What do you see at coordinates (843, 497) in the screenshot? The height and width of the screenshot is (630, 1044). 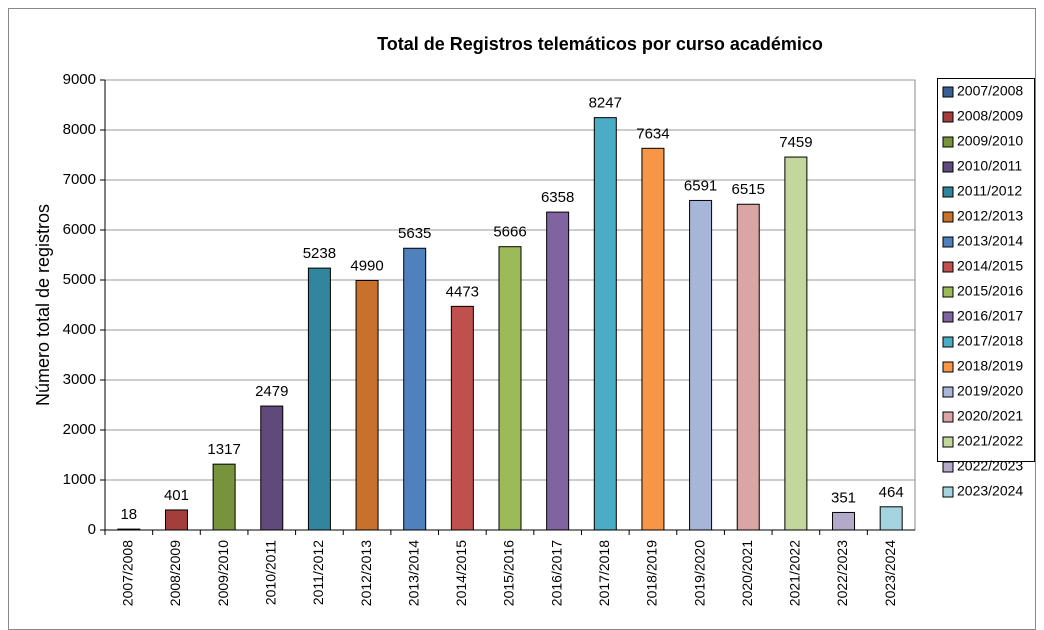 I see `data-label: 351` at bounding box center [843, 497].